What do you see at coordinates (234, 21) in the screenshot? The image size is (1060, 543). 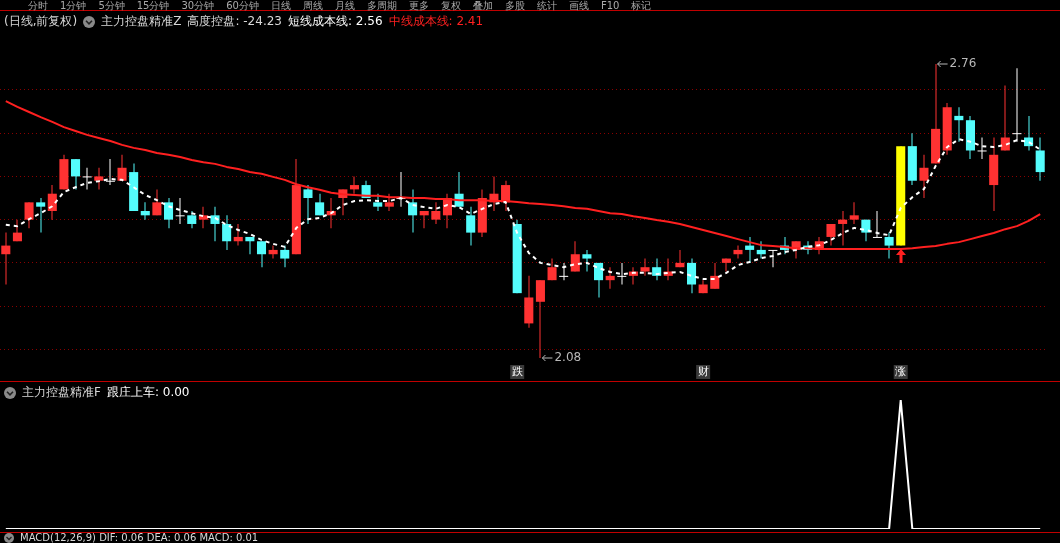 I see `text: 高度控盘: -24.23` at bounding box center [234, 21].